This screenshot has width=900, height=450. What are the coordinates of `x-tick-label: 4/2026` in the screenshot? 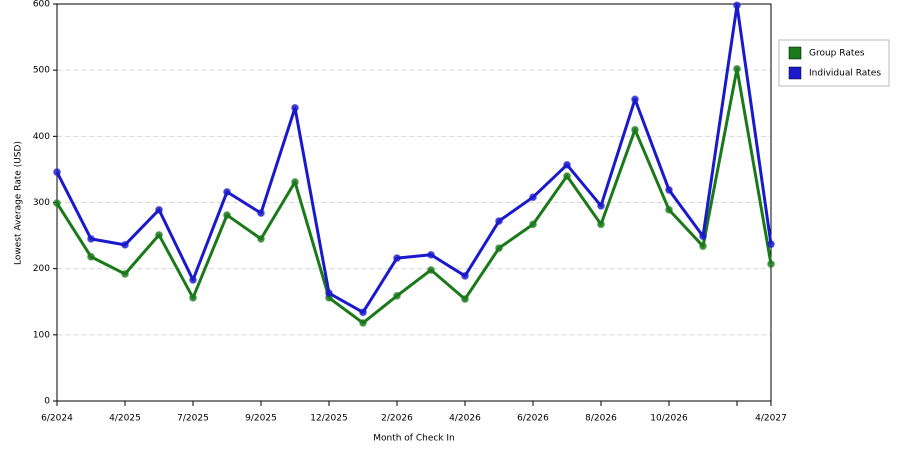 It's located at (465, 419).